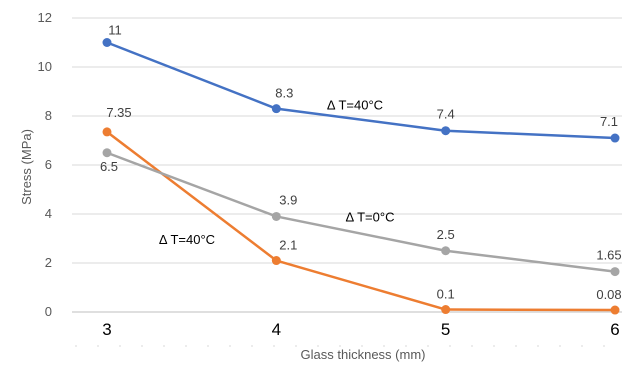  I want to click on y-tick-label: 0, so click(48, 311).